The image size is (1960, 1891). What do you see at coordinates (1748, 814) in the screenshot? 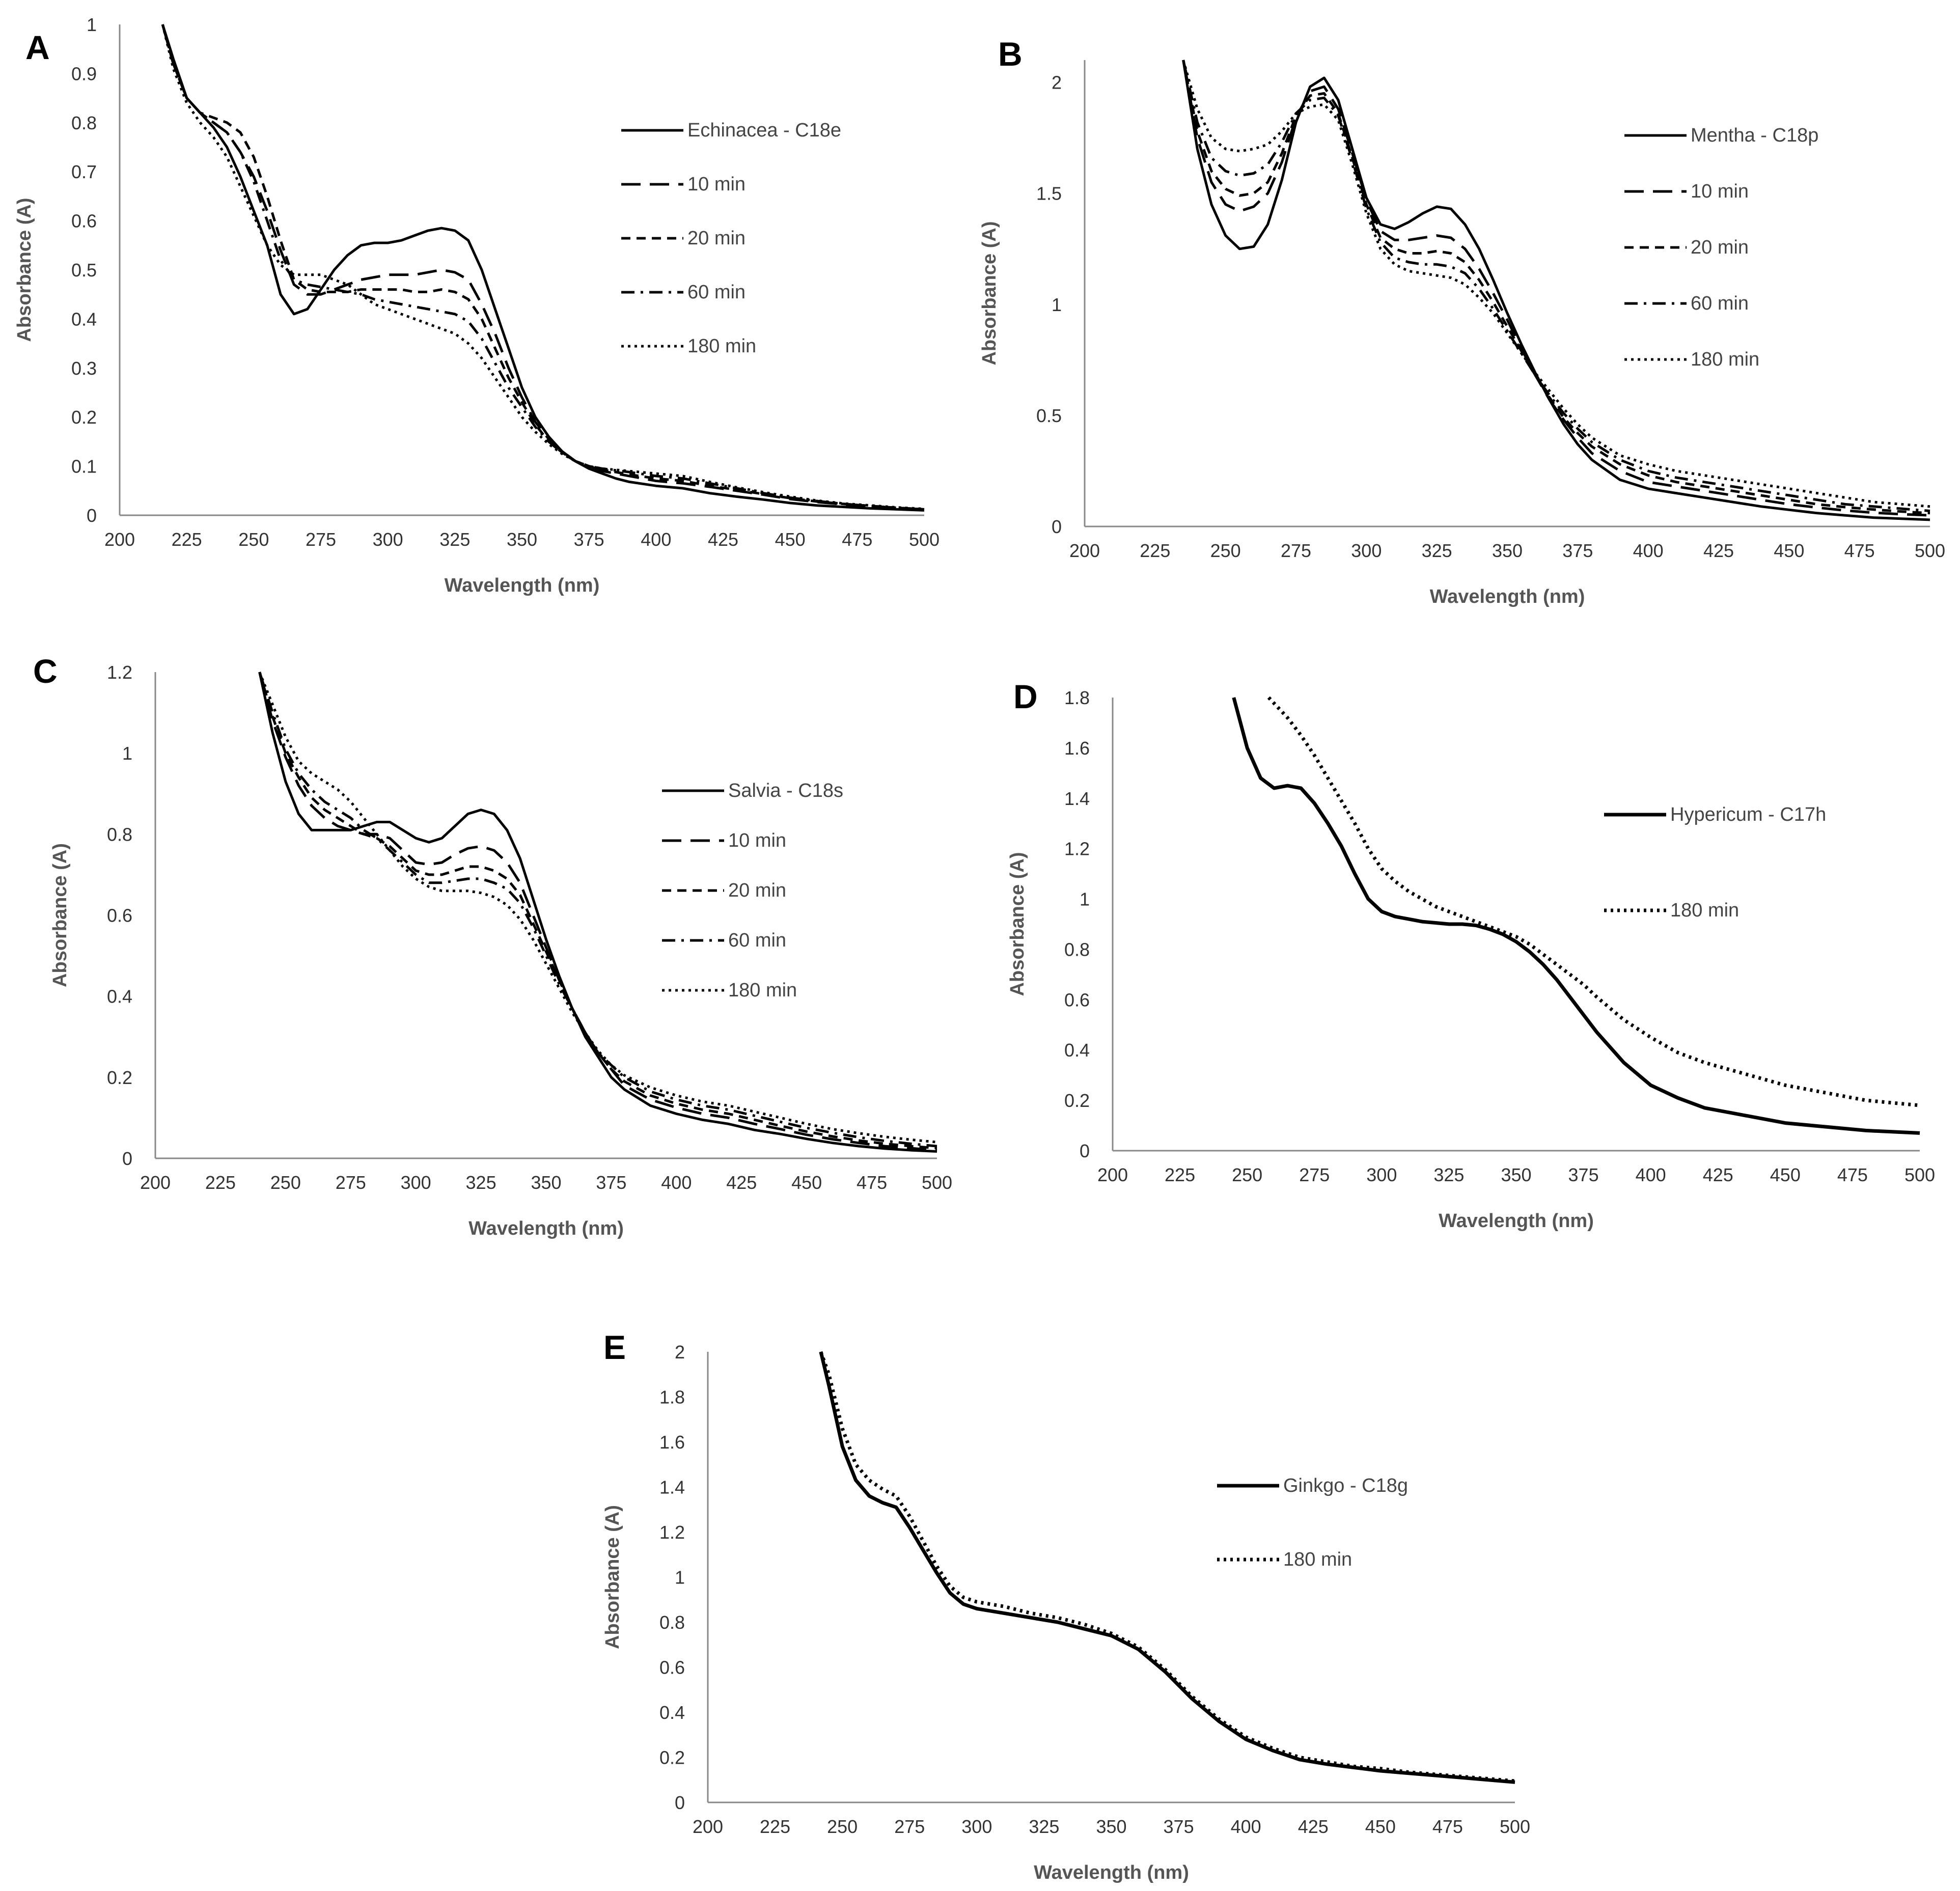
I see `legend-label: Hypericum - C17h` at bounding box center [1748, 814].